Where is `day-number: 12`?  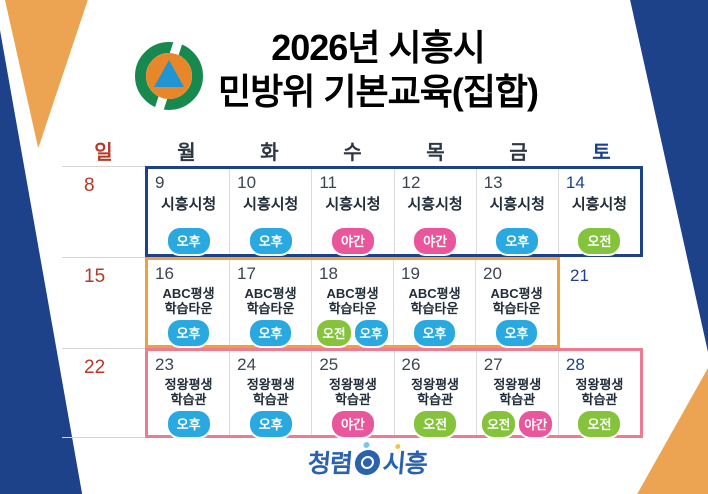
day-number: 12 is located at coordinates (411, 182).